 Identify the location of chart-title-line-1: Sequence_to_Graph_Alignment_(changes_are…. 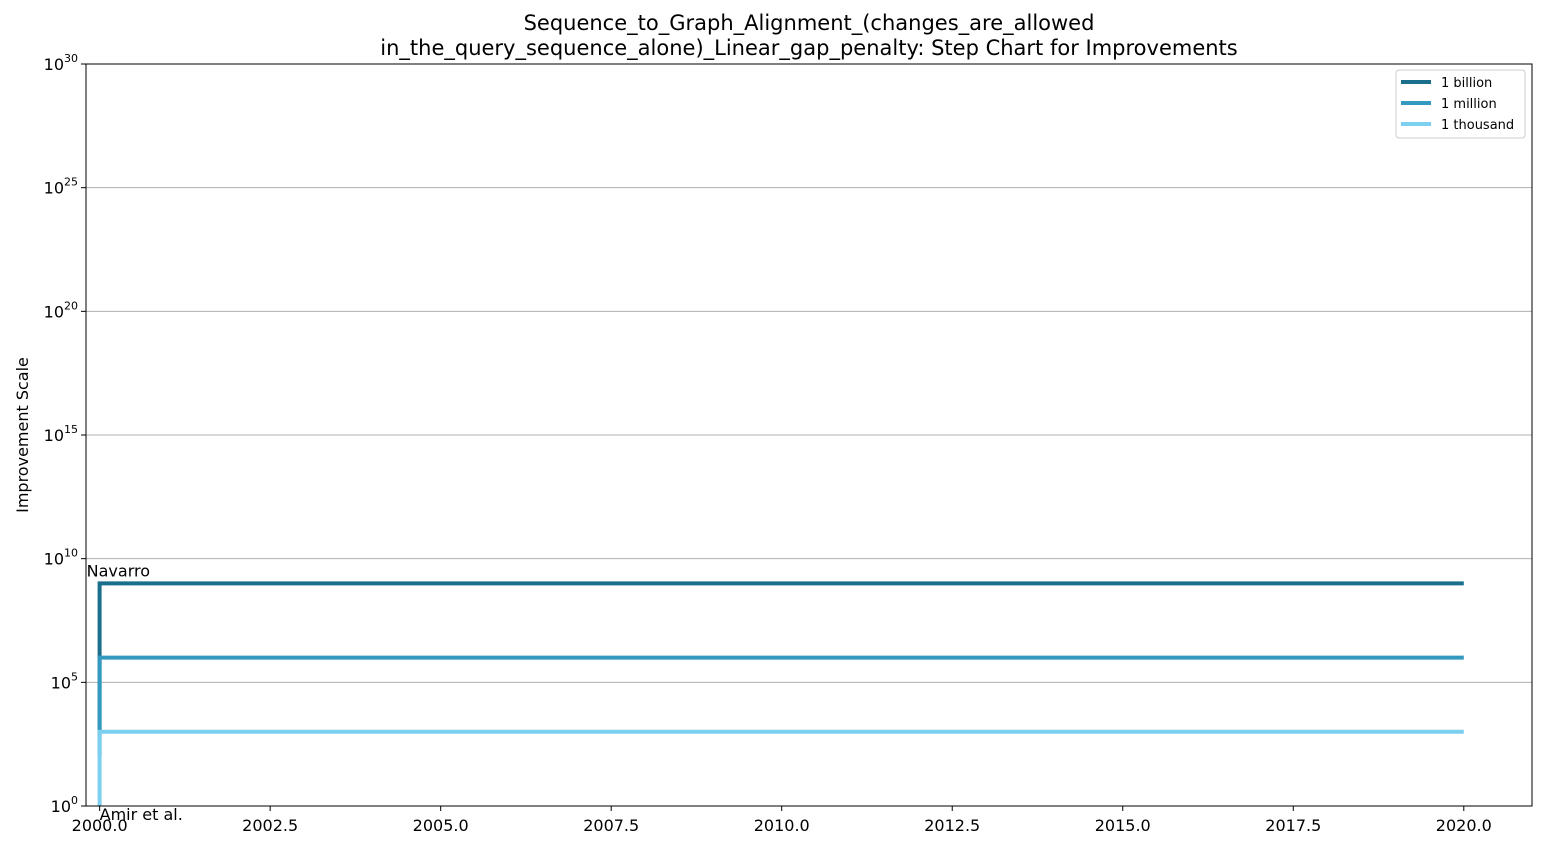
(809, 23).